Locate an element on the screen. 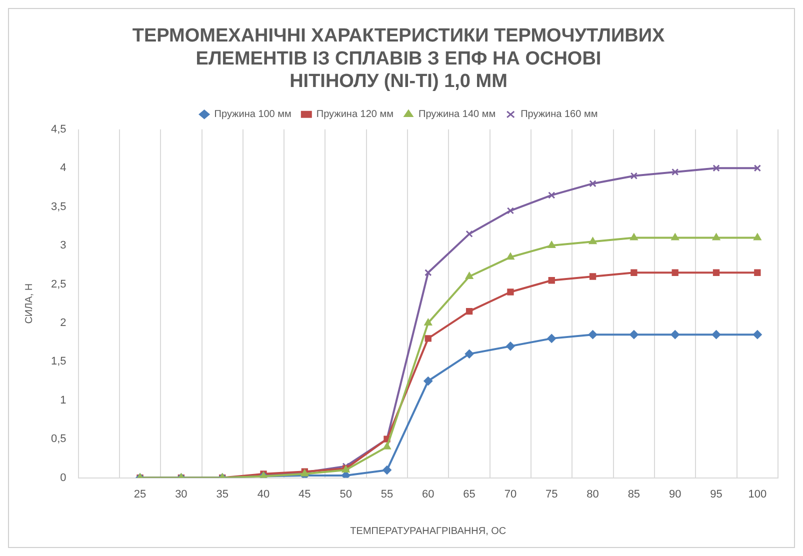  y-tick-label: 4 is located at coordinates (63, 168).